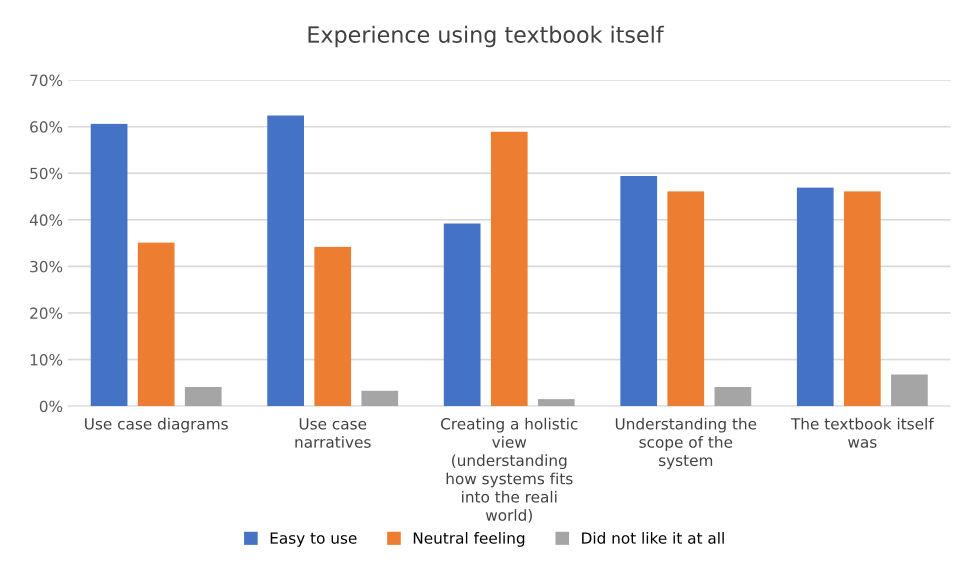  I want to click on y-tick-label: 60%, so click(46, 127).